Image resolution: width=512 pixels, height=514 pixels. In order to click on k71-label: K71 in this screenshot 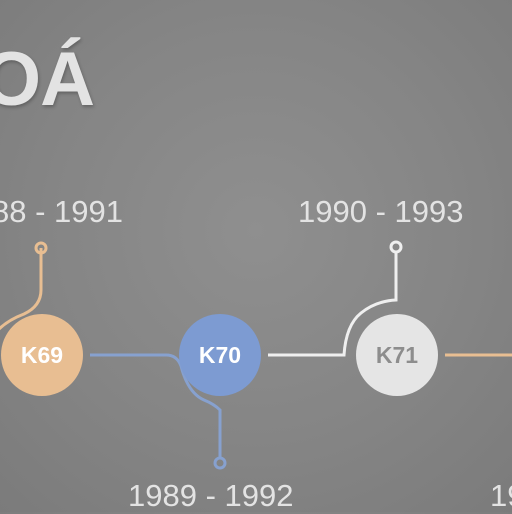, I will do `click(397, 354)`.